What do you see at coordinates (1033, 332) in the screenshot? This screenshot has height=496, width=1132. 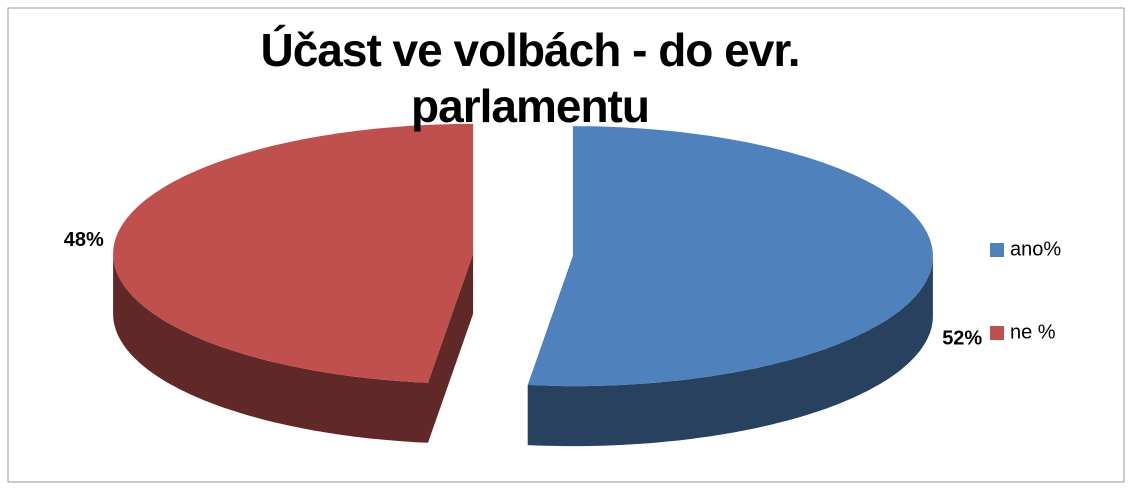 I see `legend-label: ne %` at bounding box center [1033, 332].